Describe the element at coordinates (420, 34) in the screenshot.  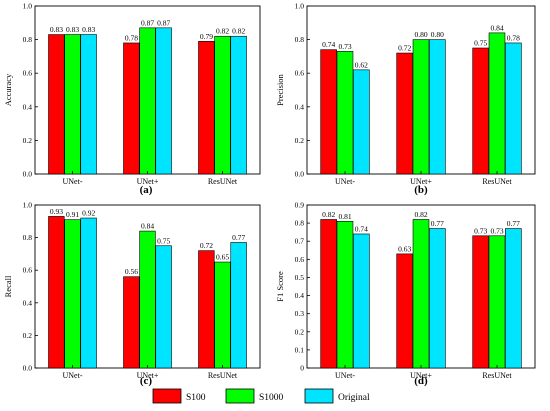
I see `data-label: 0.80` at that location.